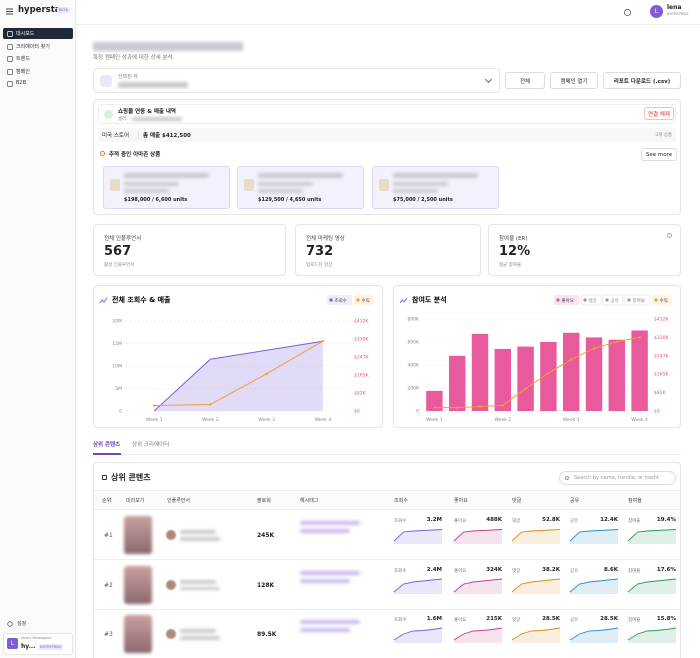 This screenshot has width=700, height=658. I want to click on tab: 상위 크리에이터, so click(151, 445).